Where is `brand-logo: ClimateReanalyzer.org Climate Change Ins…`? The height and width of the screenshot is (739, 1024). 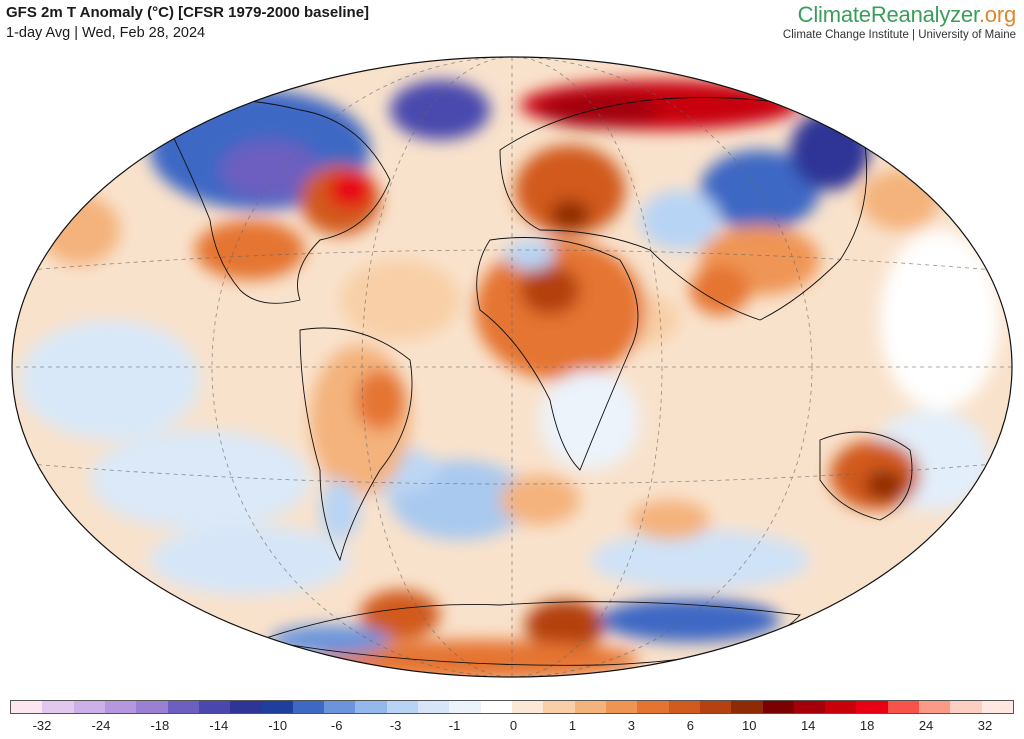 brand-logo: ClimateReanalyzer.org Climate Change Ins… is located at coordinates (899, 21).